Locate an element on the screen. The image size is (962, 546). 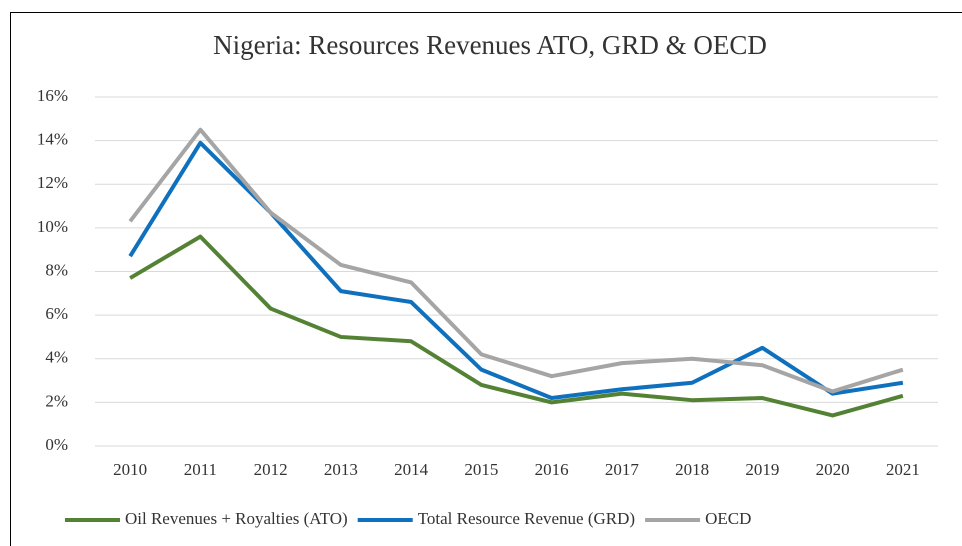
x-tick-label: 2015 is located at coordinates (481, 469).